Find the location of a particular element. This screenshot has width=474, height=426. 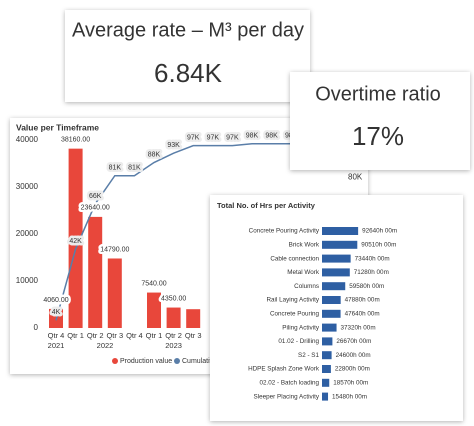

data-label: 4060.00 is located at coordinates (55, 300).